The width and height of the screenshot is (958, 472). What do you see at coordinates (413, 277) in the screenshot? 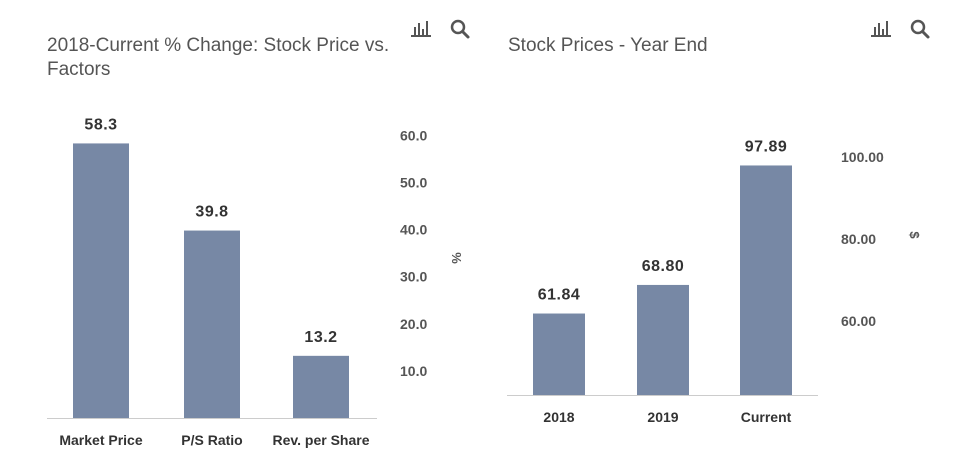
I see `y-tick-label: 30.0` at bounding box center [413, 277].